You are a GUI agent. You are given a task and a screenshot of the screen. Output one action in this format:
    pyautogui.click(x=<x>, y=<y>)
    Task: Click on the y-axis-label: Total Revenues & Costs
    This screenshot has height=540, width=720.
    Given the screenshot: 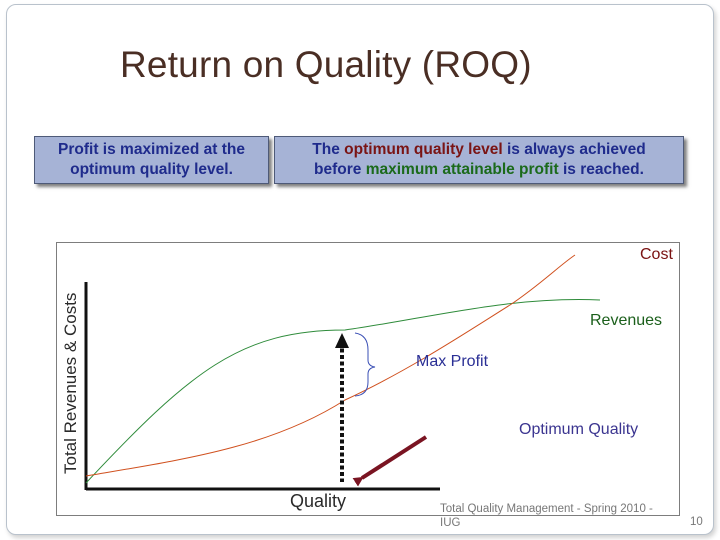 What is the action you would take?
    pyautogui.click(x=70, y=383)
    